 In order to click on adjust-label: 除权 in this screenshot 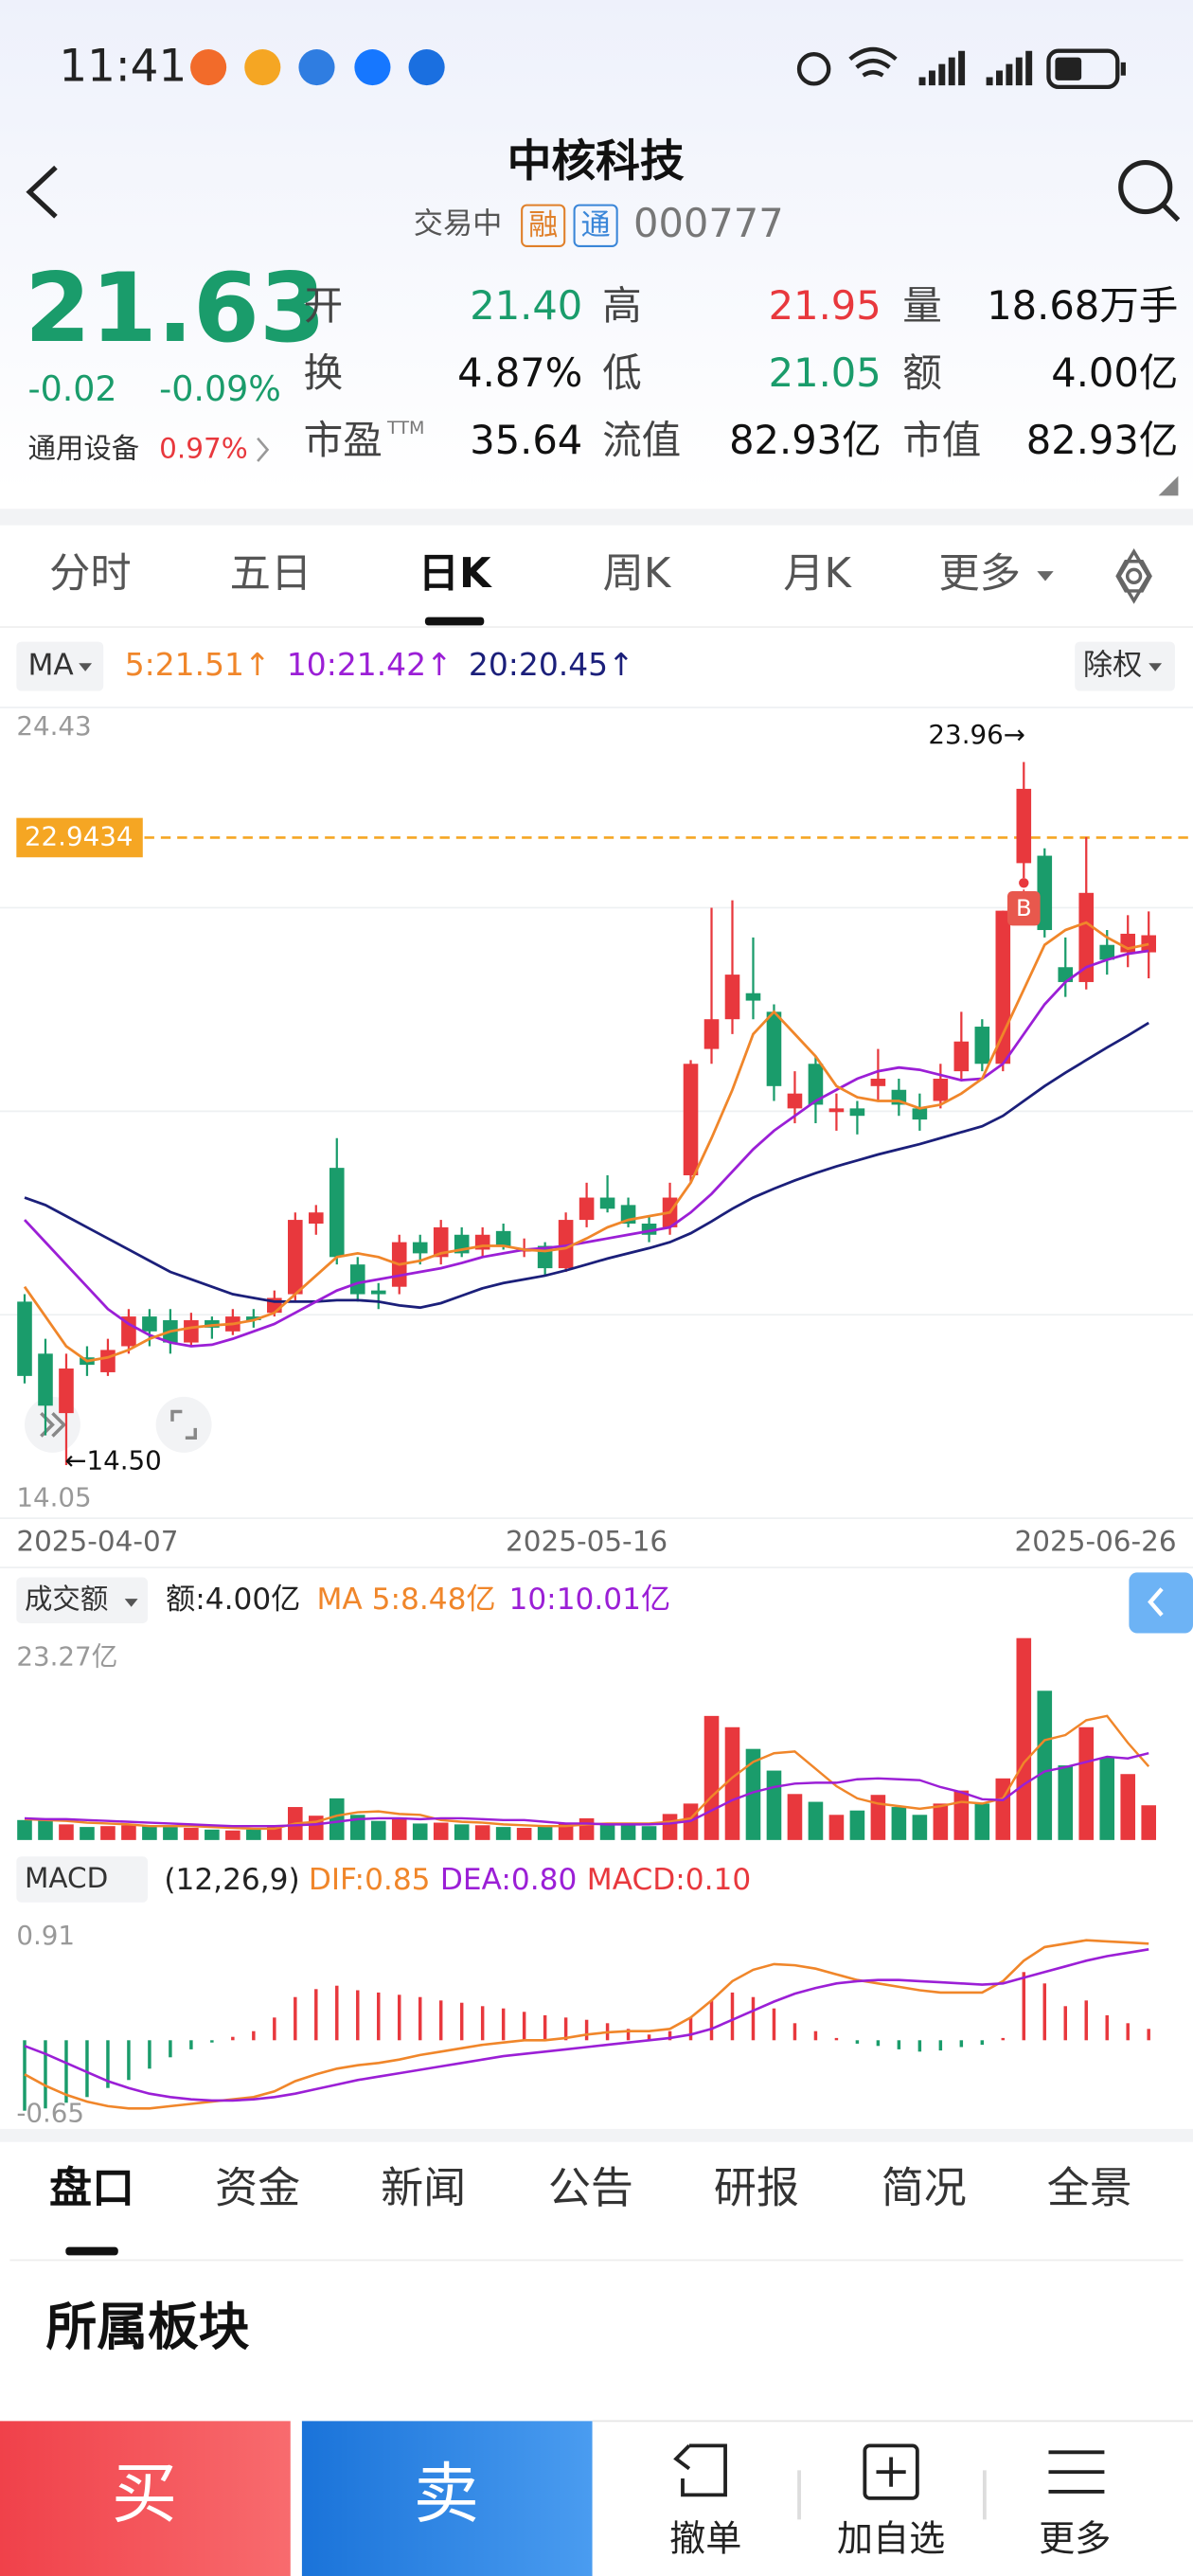, I will do `click(1112, 666)`.